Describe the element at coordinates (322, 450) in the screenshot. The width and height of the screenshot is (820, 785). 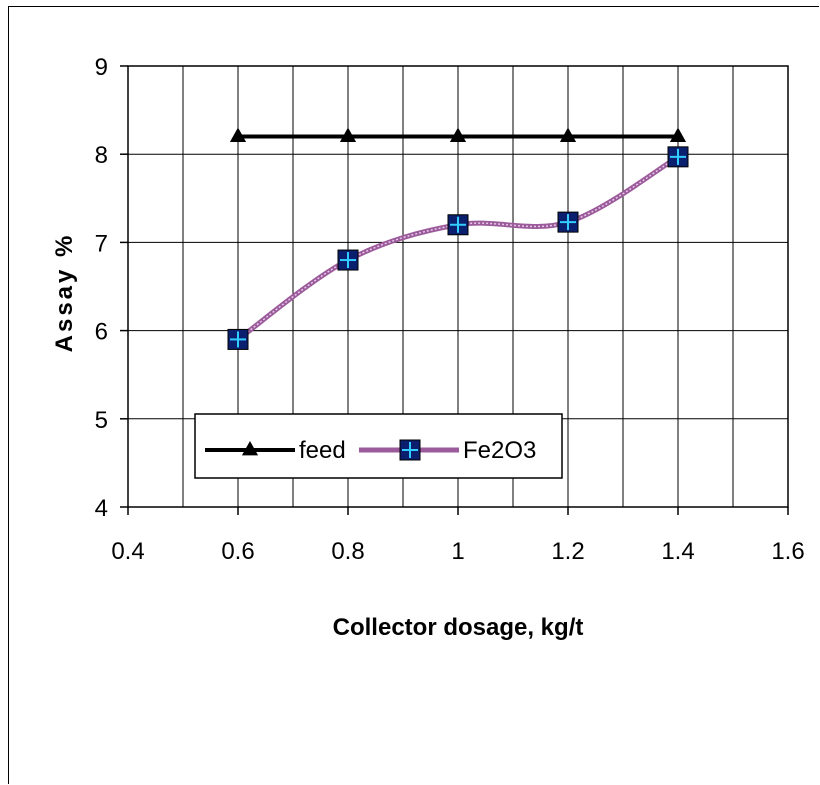
I see `legend-feed-label: feed` at that location.